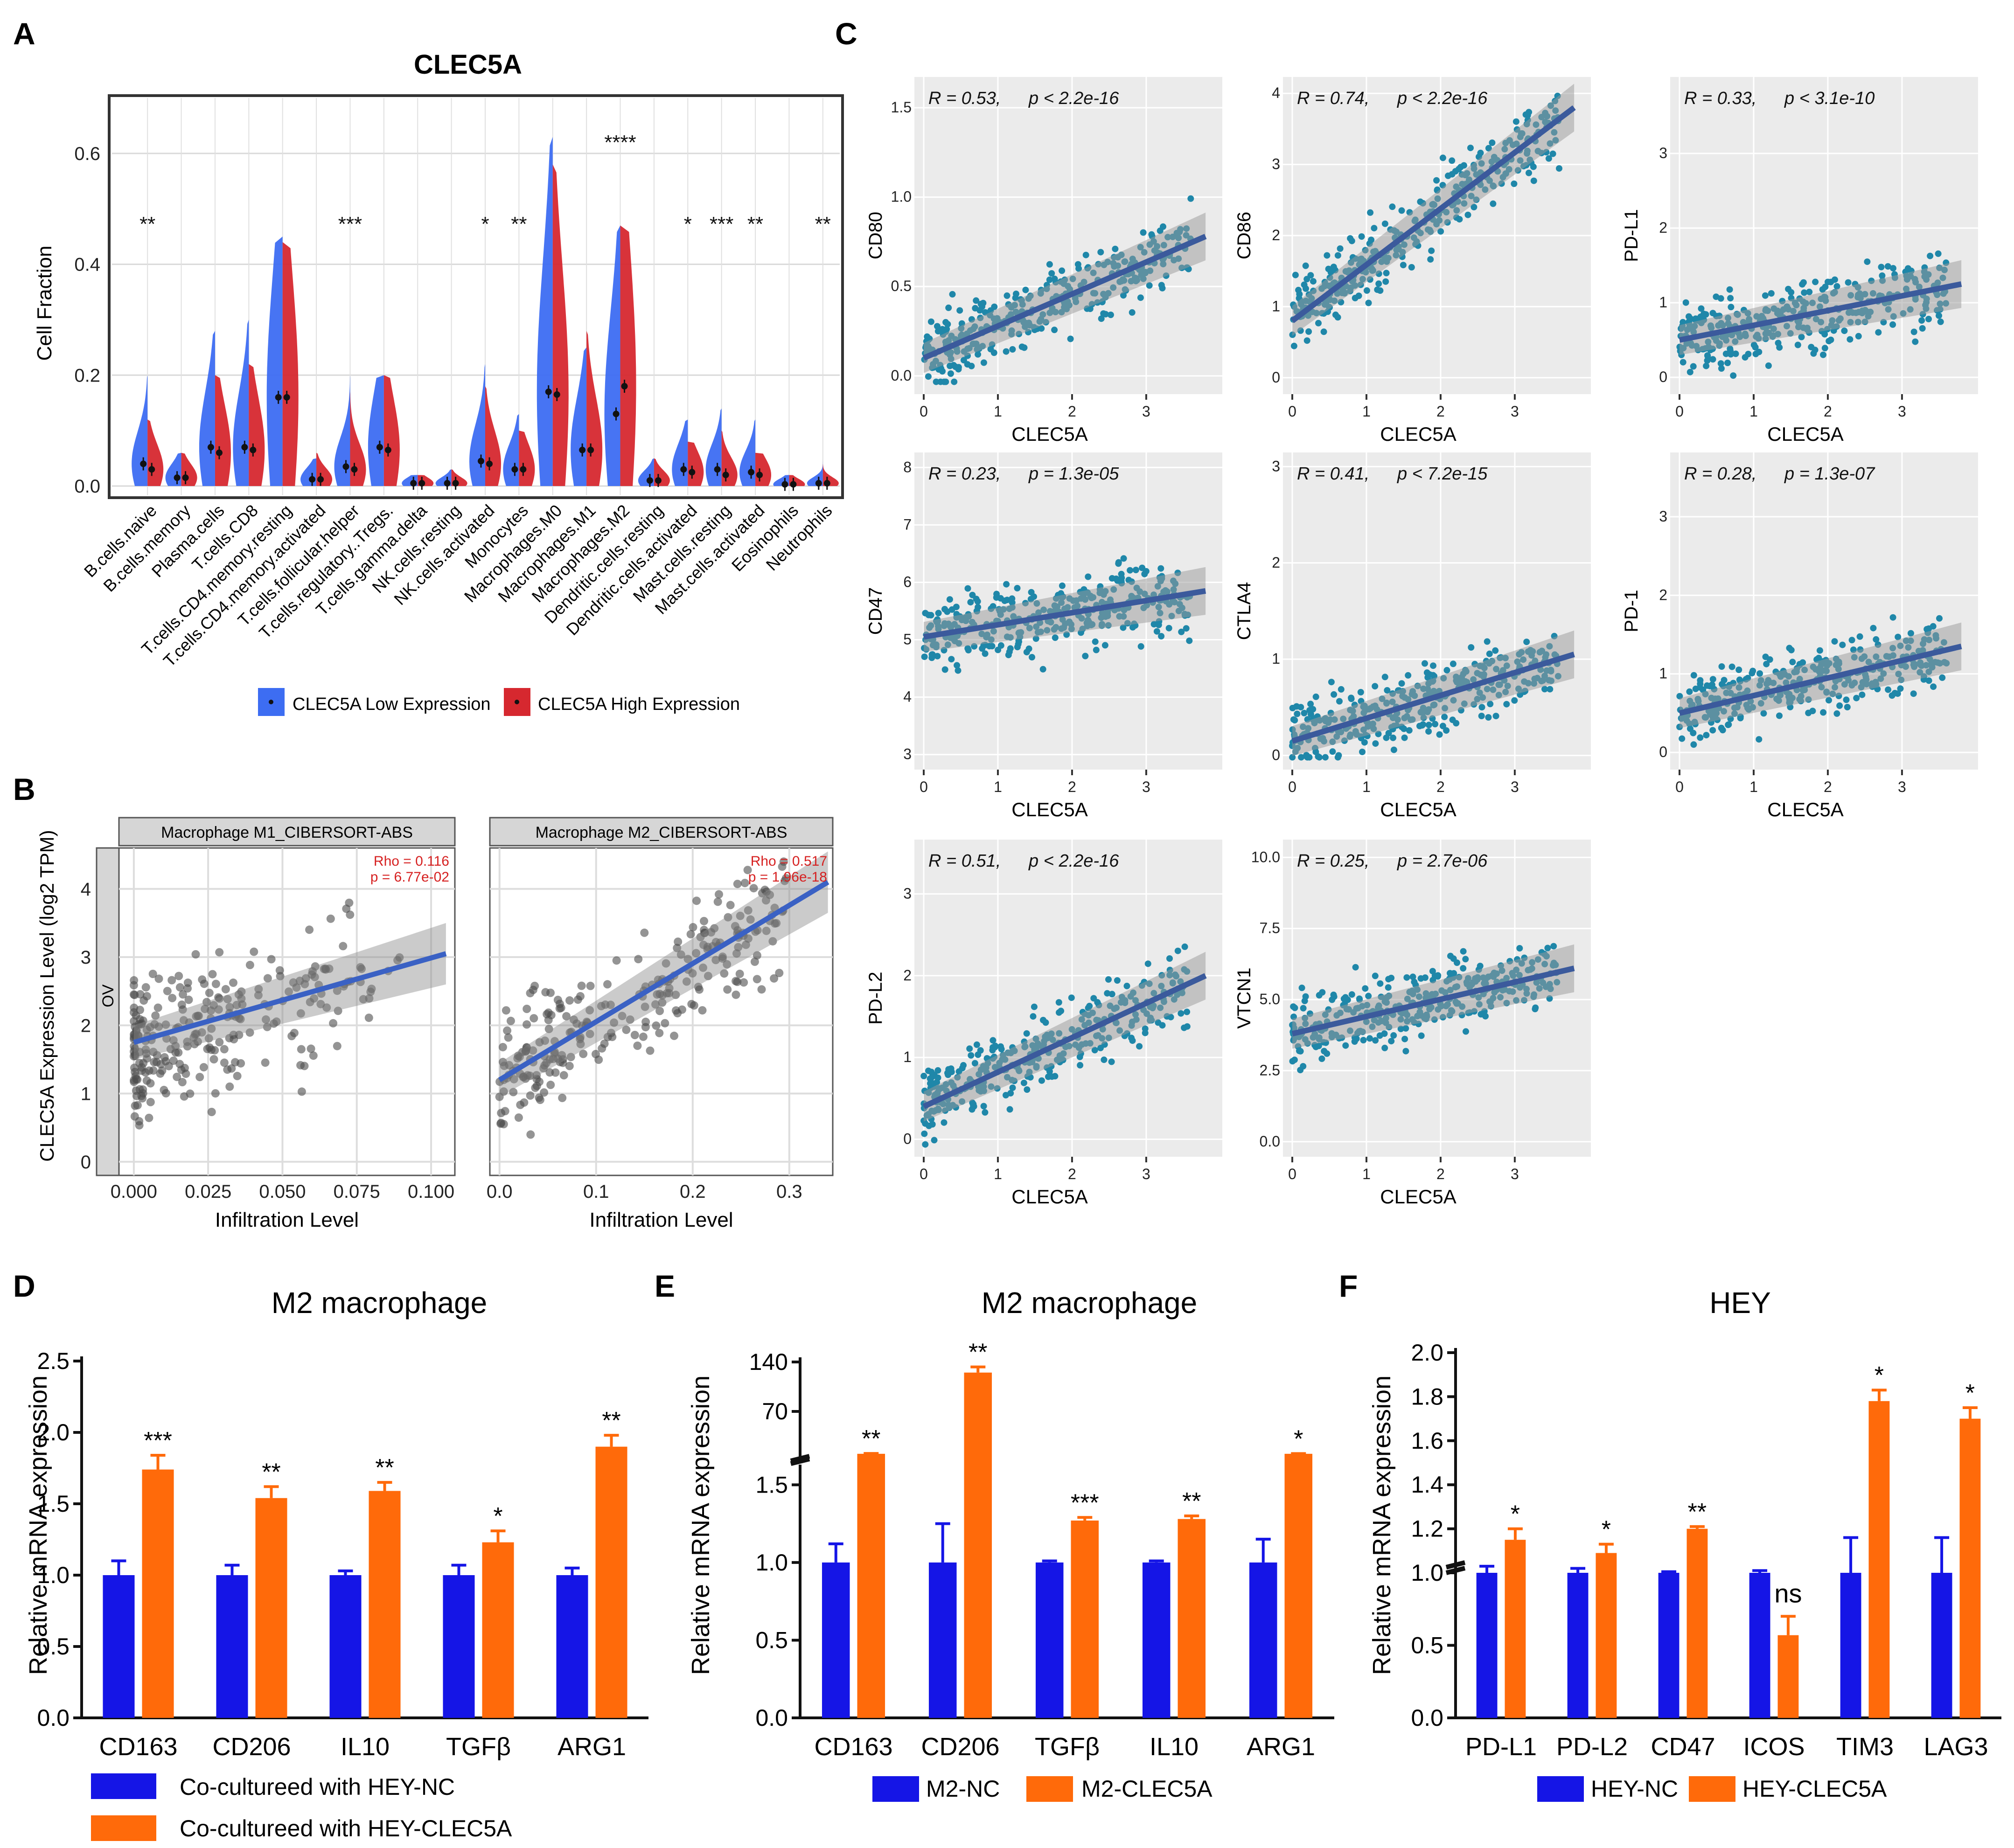 The image size is (2014, 1848). I want to click on legend-e-nc-label: M2-NC, so click(963, 1789).